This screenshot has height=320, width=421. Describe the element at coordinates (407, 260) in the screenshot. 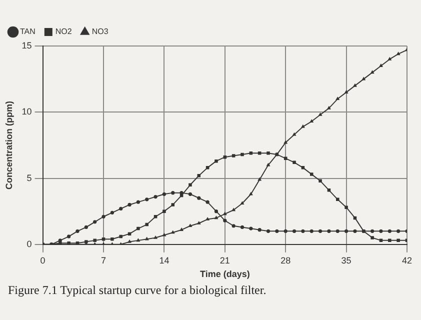

I see `x-tick-label: 42` at that location.